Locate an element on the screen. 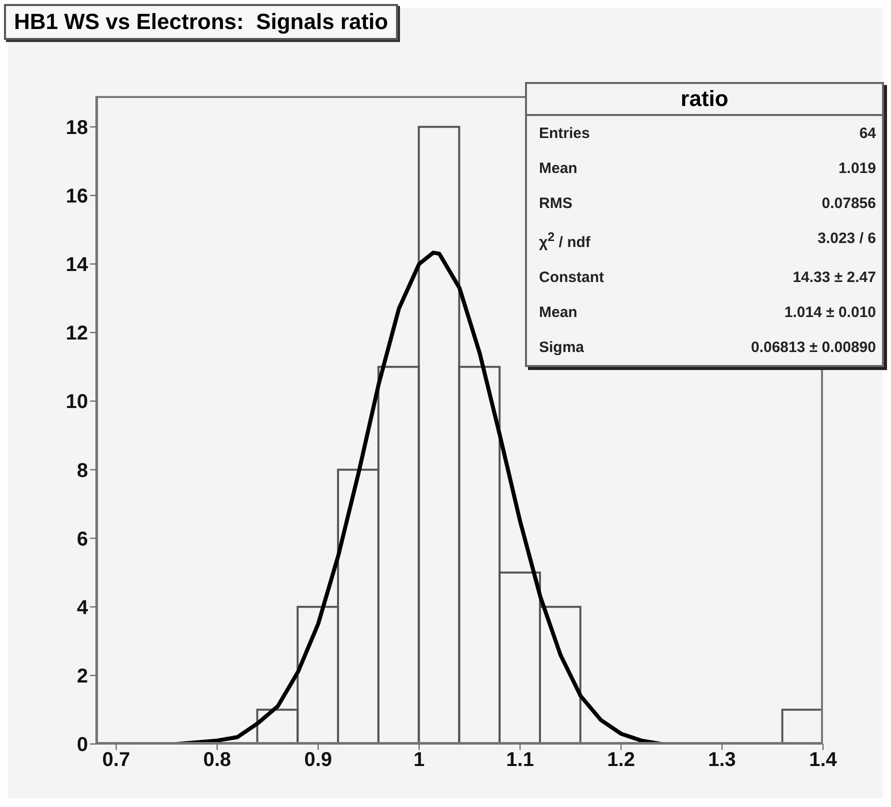 Image resolution: width=891 pixels, height=807 pixels. y-tick-label: 0 is located at coordinates (82, 745).